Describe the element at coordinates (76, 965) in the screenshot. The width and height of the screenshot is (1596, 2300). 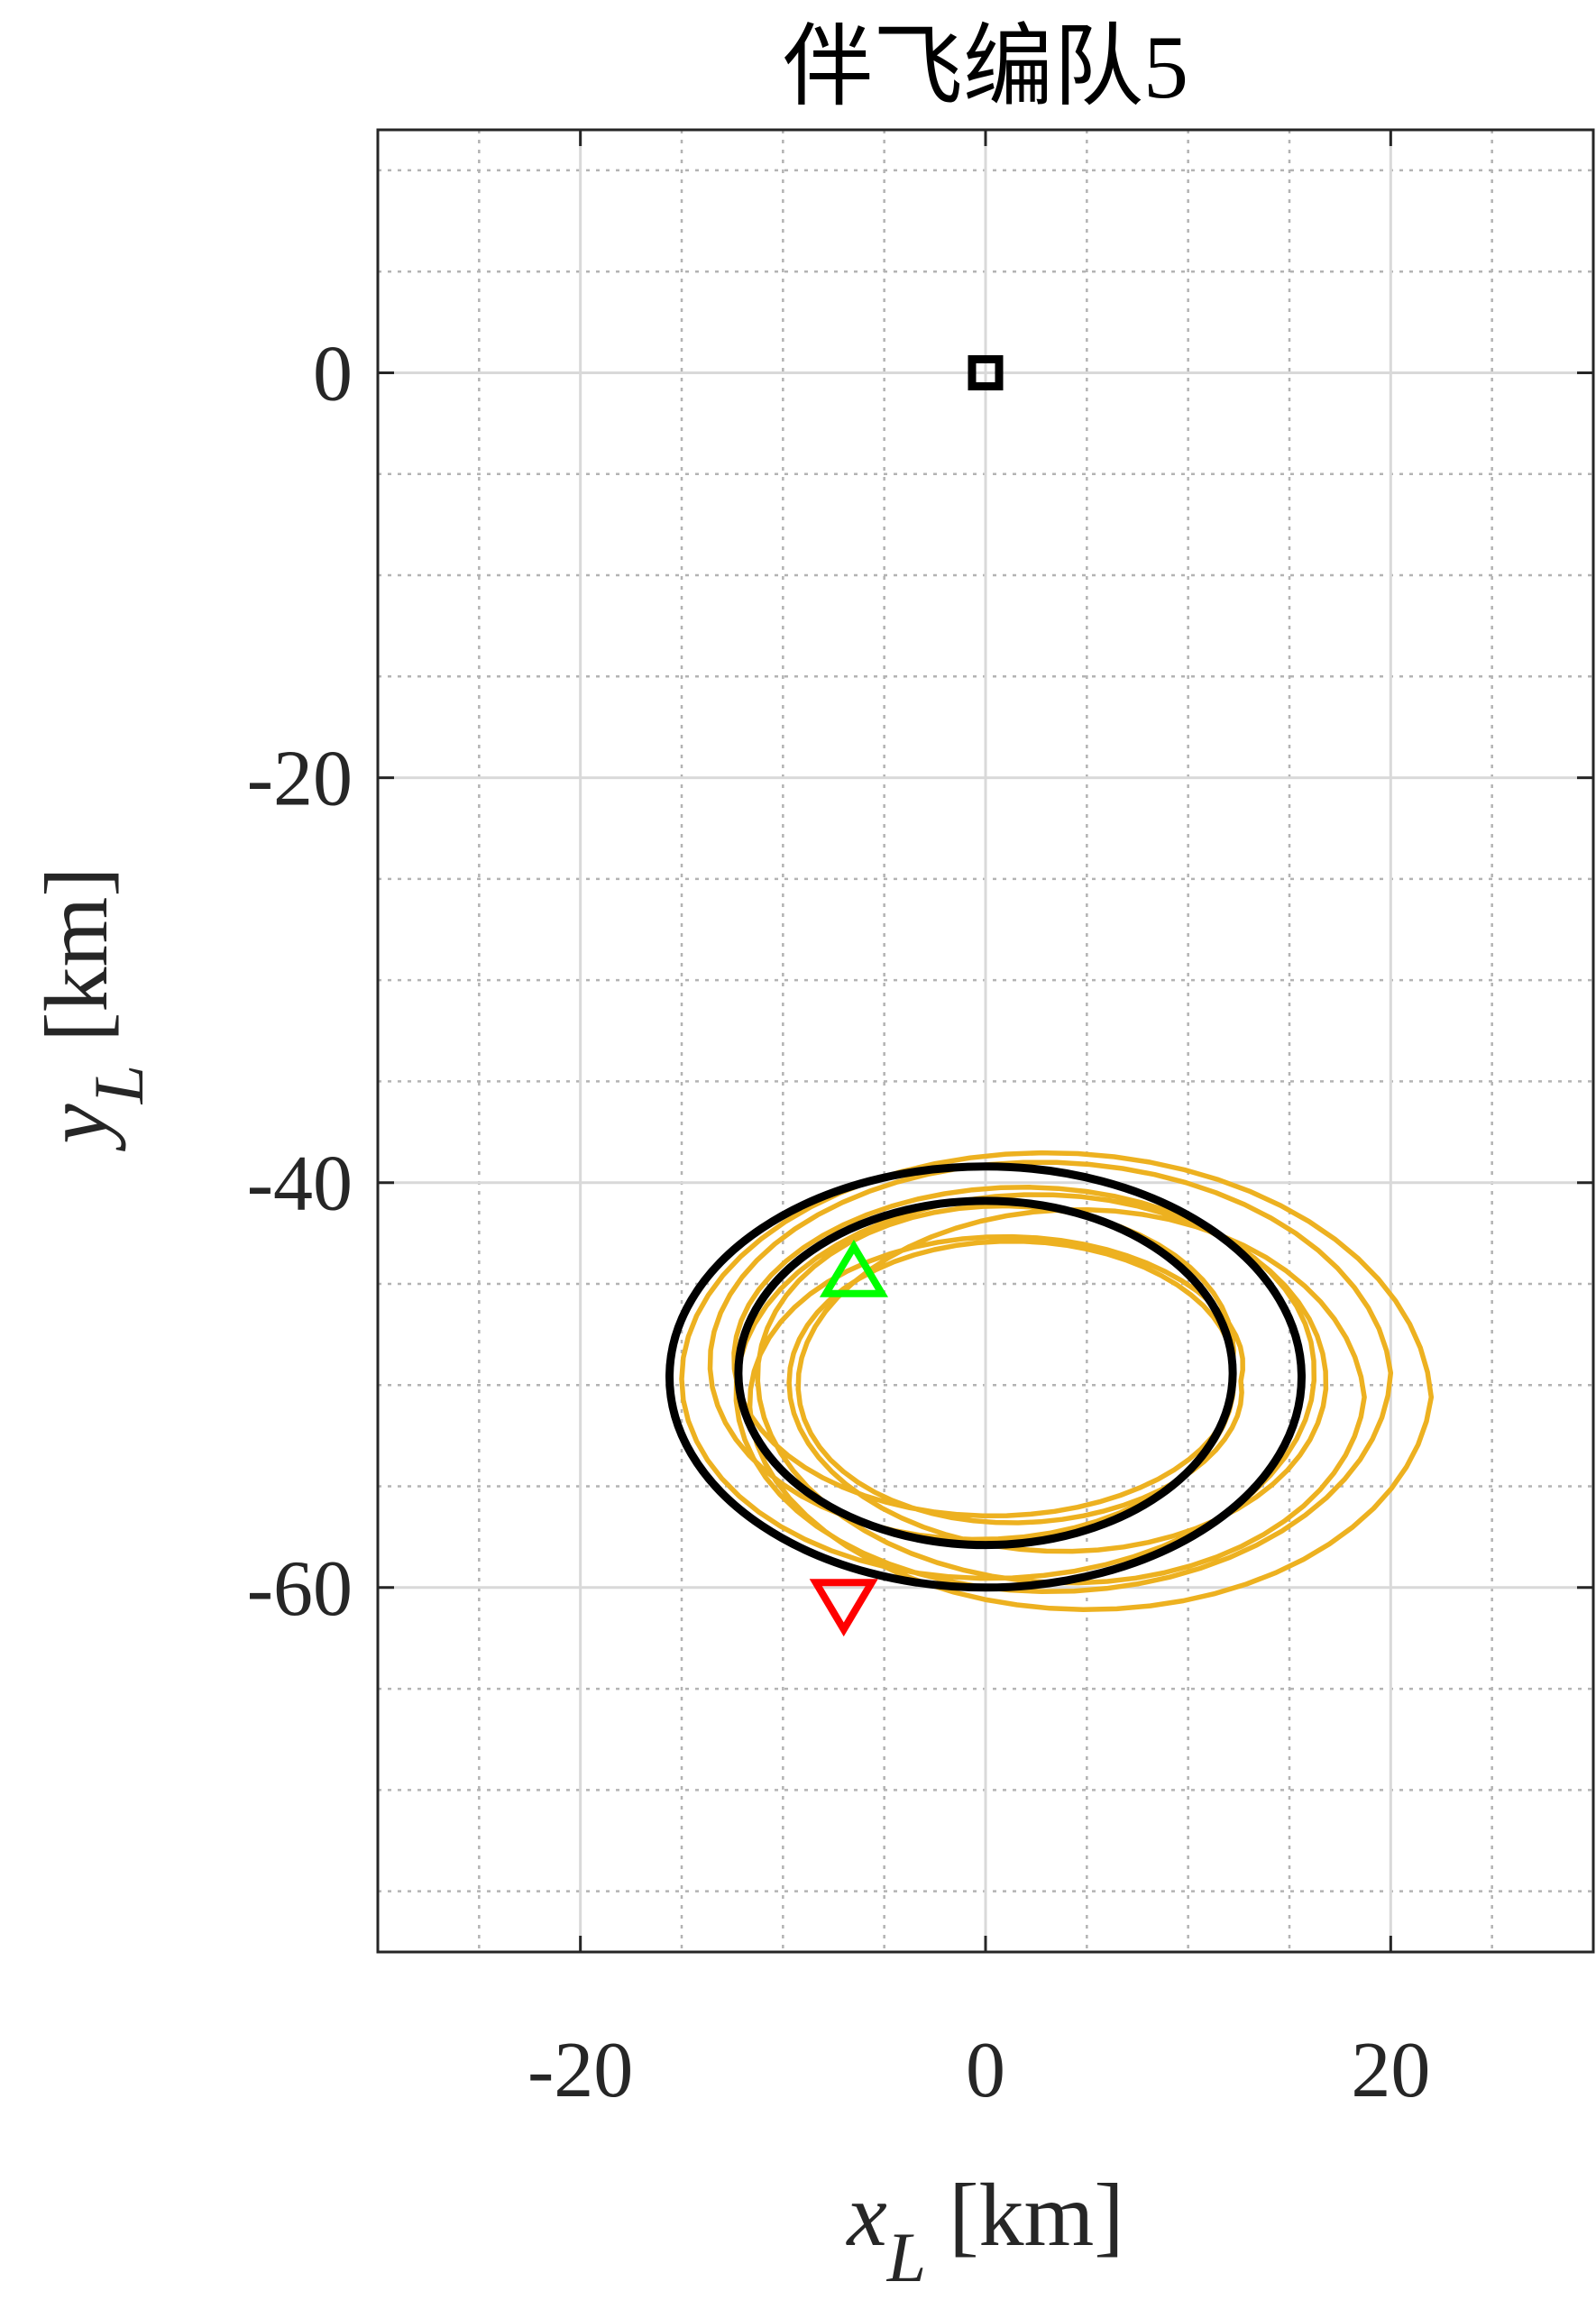
I see `y-axis-label-unit: [km]` at that location.